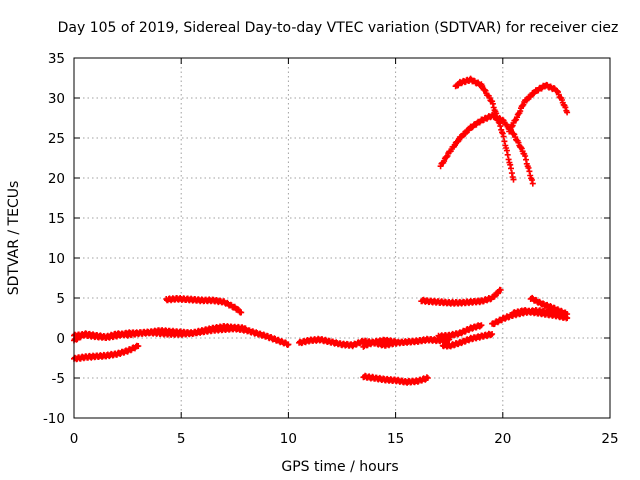  I want to click on y-axis-label: SDTVAR / TECUs, so click(14, 238).